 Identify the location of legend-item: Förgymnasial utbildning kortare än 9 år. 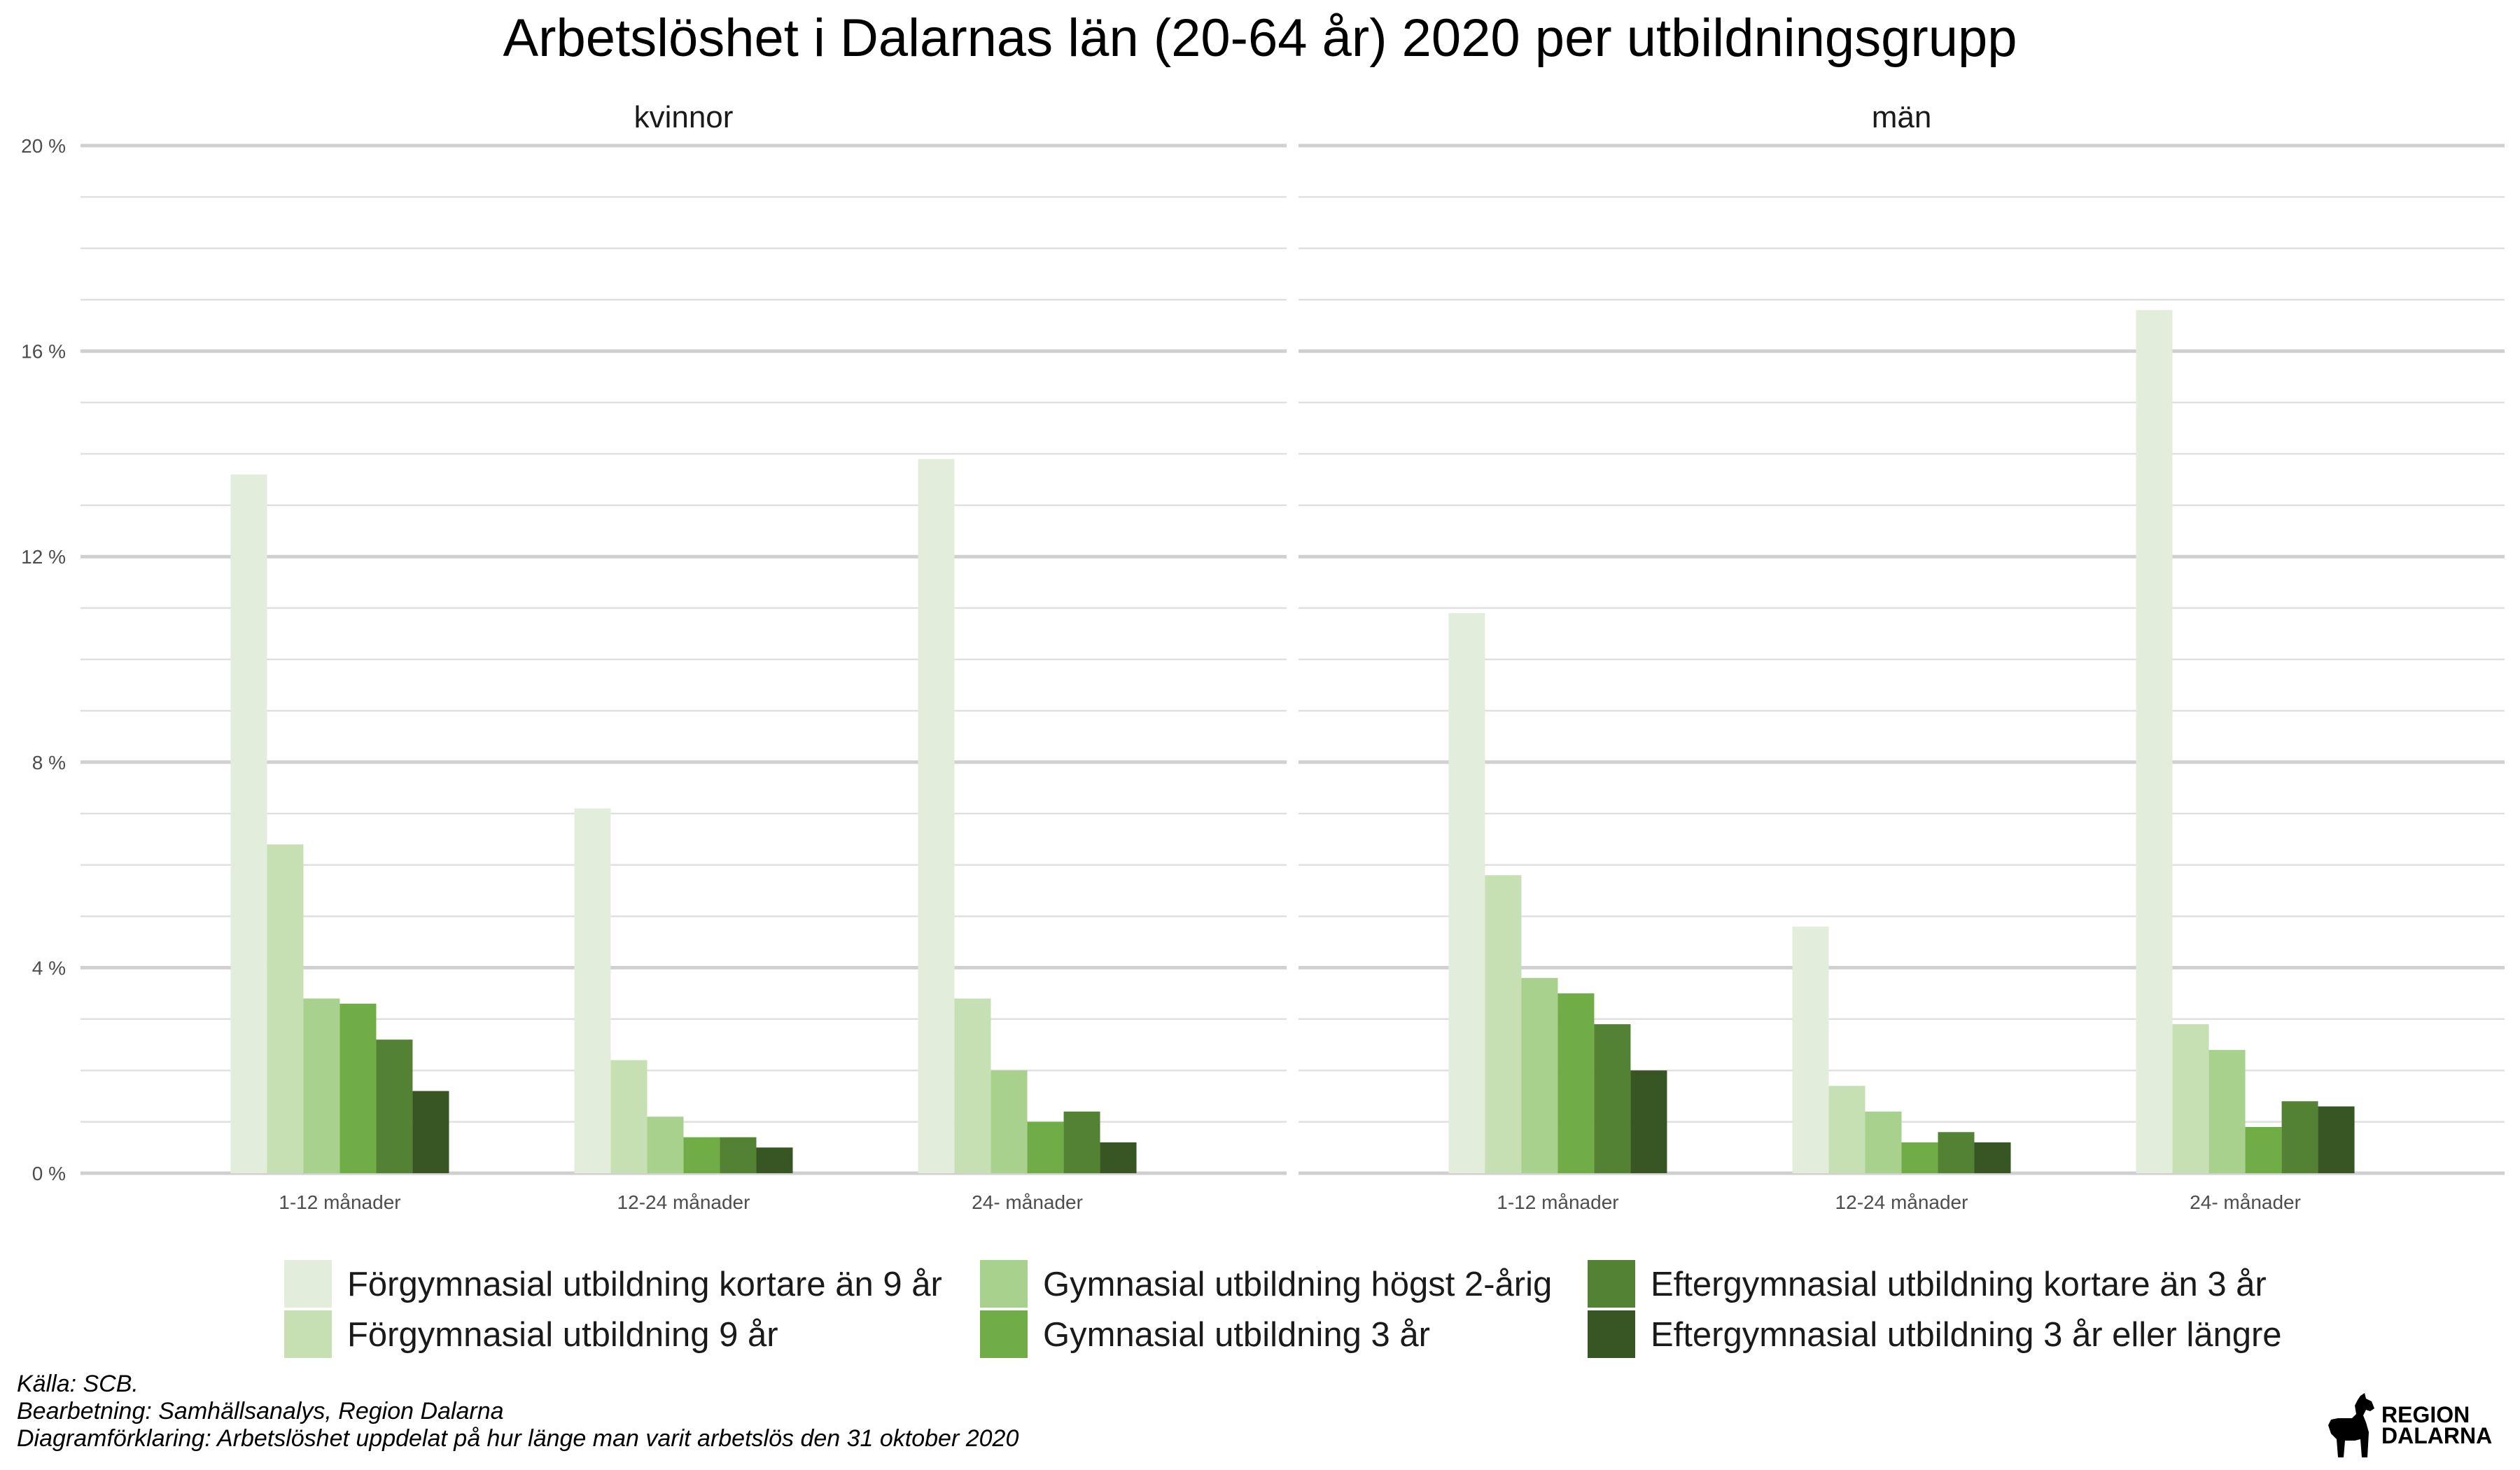
(613, 1284).